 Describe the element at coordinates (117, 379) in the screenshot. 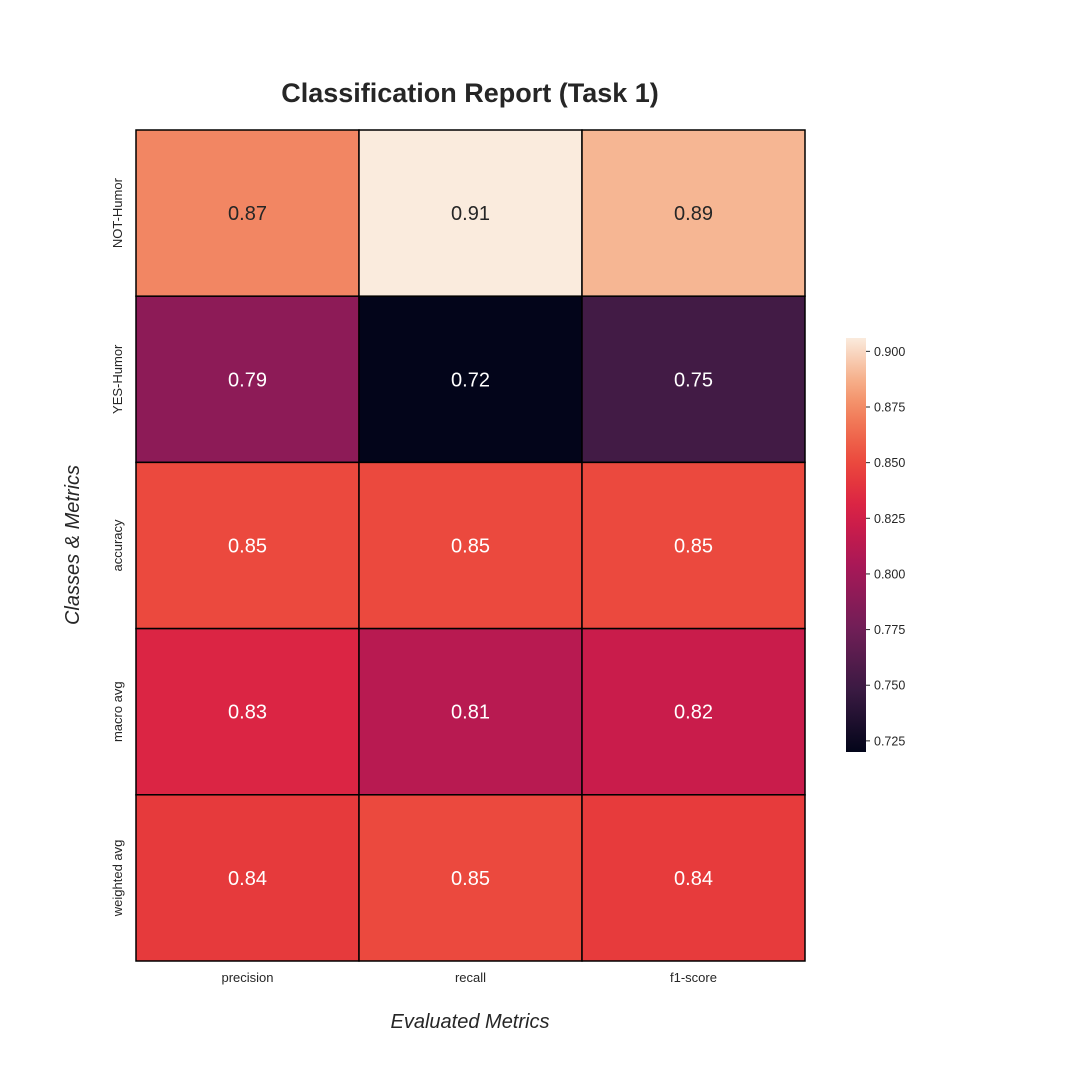

I see `y-tick-label: YES-Humor` at that location.